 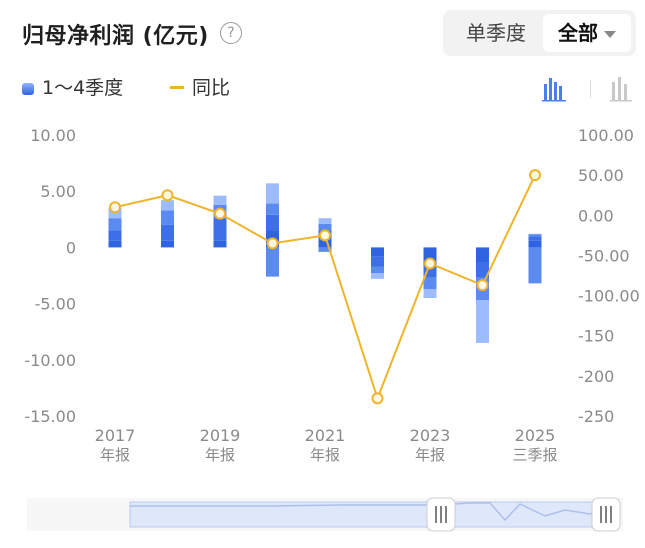 I want to click on right-axis-tick: -50.00, so click(x=604, y=255).